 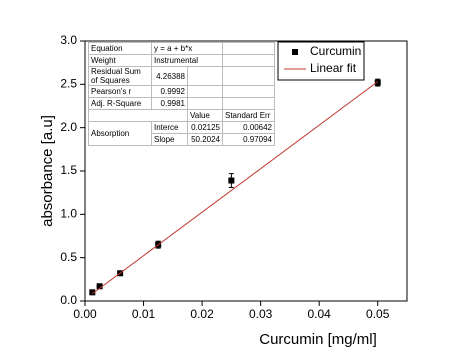 I want to click on x-tick-label: 0.04, so click(x=320, y=314).